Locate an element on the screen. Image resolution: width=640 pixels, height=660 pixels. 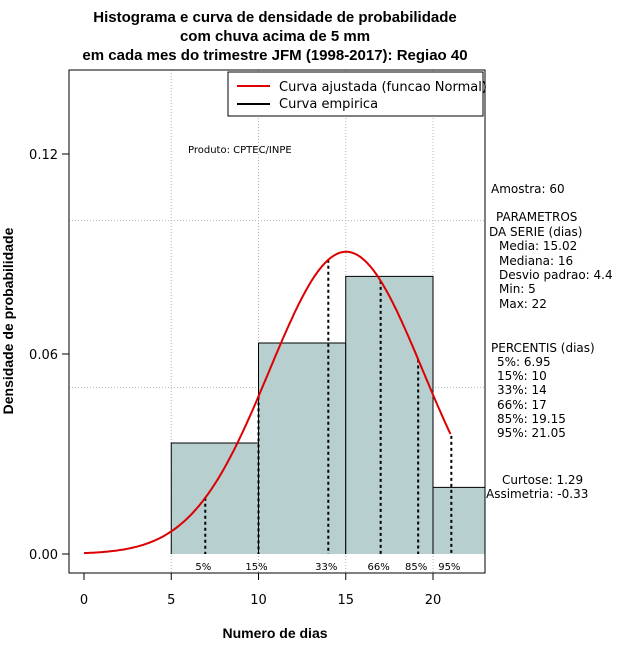
kurtosis: Curtose: 1.29 is located at coordinates (542, 480).